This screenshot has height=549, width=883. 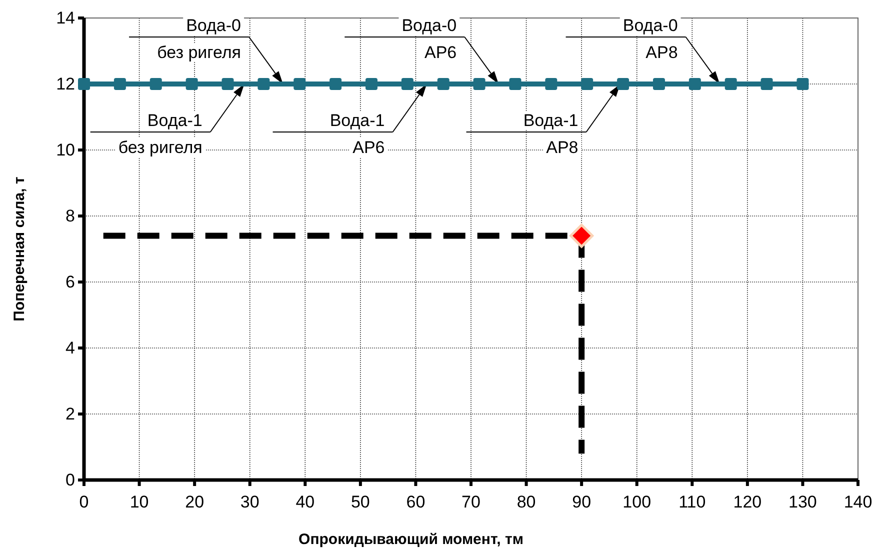 What do you see at coordinates (357, 134) in the screenshot?
I see `annotation: Вода-1 АР6` at bounding box center [357, 134].